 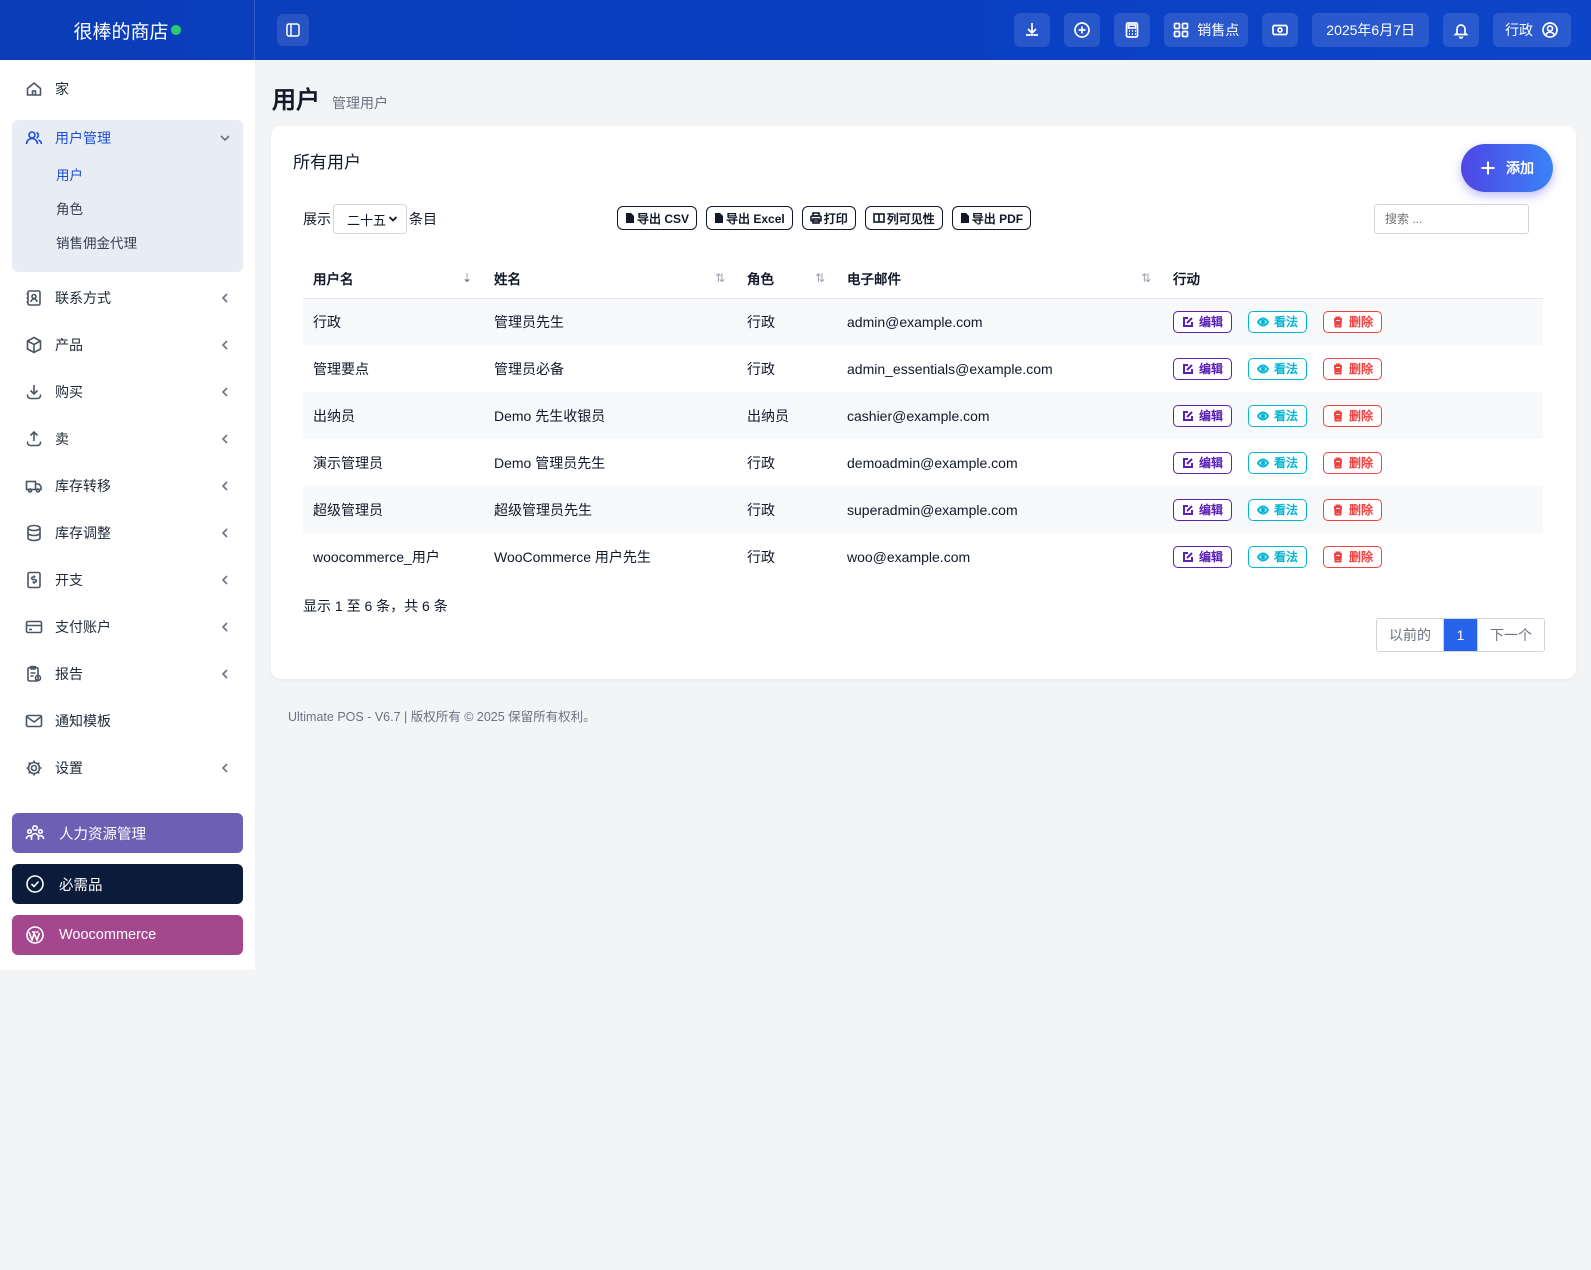 What do you see at coordinates (341, 368) in the screenshot?
I see `cell-username: 管理要点` at bounding box center [341, 368].